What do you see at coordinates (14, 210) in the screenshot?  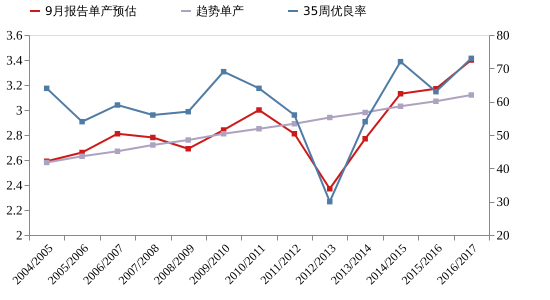 I see `y-tick-label: 2.2` at bounding box center [14, 210].